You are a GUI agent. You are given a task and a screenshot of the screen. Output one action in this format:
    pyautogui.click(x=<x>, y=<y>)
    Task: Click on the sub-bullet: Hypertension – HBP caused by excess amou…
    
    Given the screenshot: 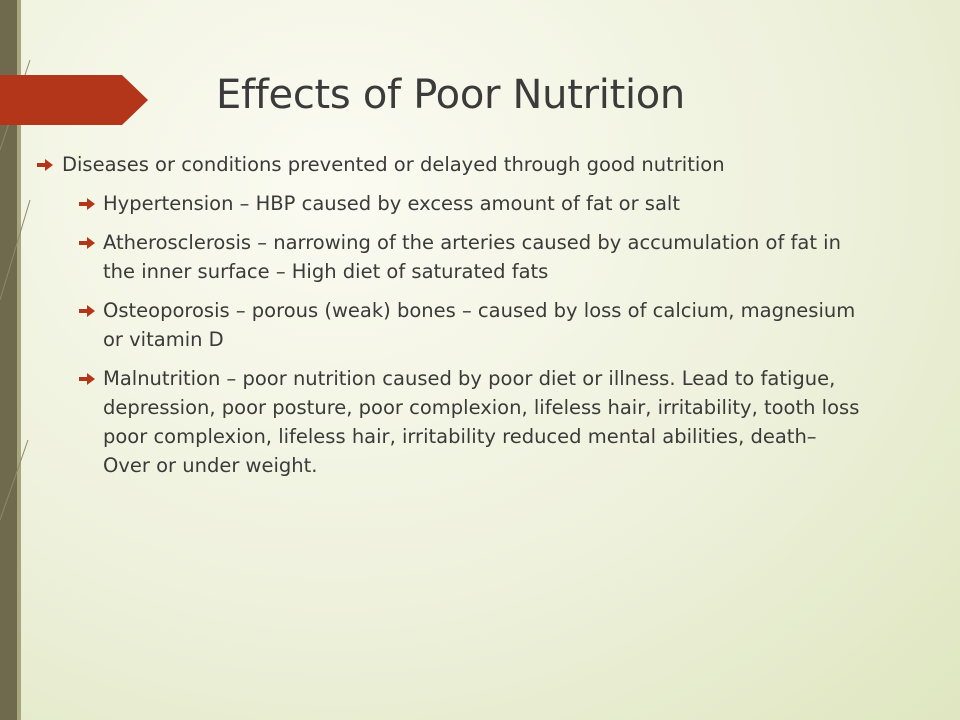 What is the action you would take?
    pyautogui.click(x=450, y=203)
    